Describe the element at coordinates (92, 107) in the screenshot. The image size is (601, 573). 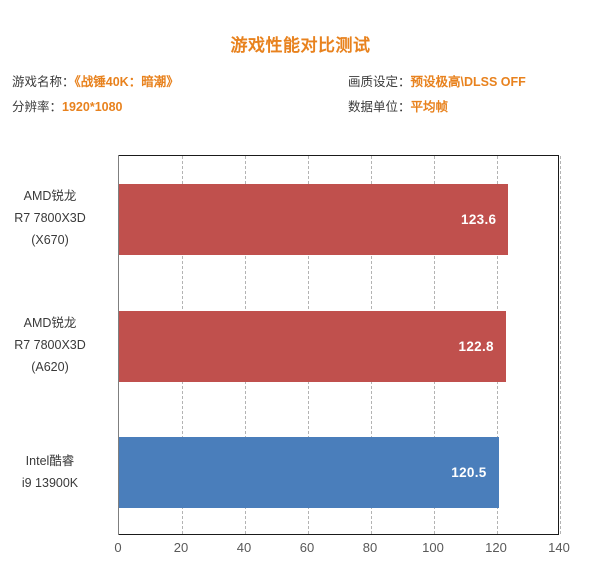
I see `meta-value-resolution: 1920*1080` at that location.